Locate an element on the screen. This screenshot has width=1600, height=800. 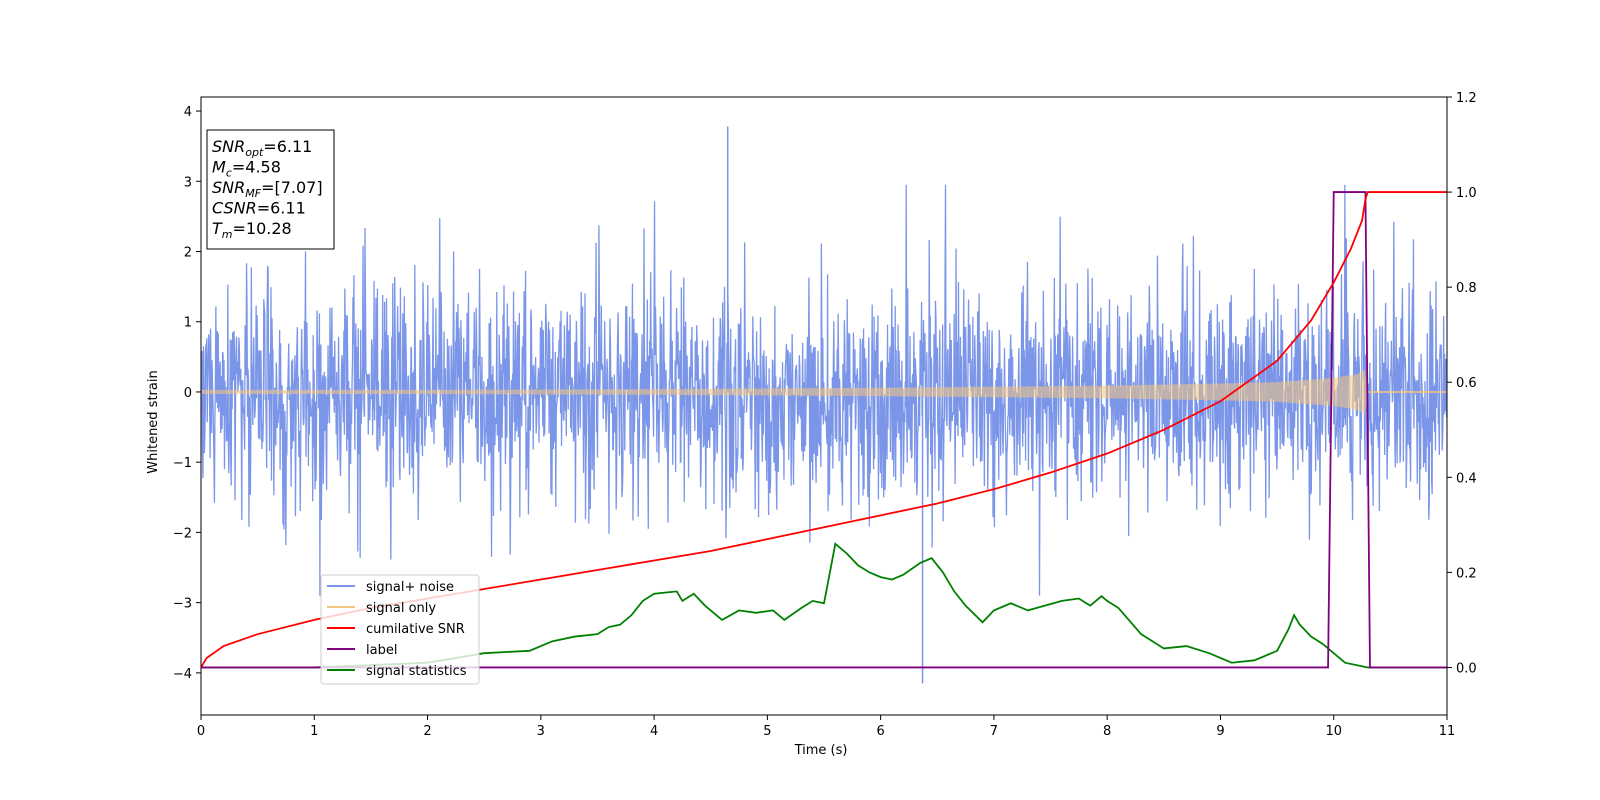
y-tick-label: −4 is located at coordinates (182, 674).